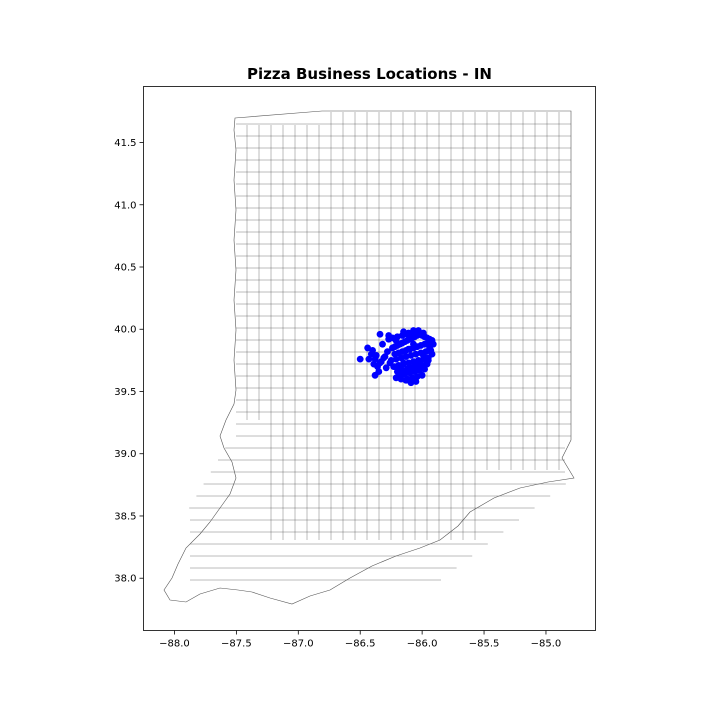  Describe the element at coordinates (125, 268) in the screenshot. I see `y-tick-label: 40.5` at that location.